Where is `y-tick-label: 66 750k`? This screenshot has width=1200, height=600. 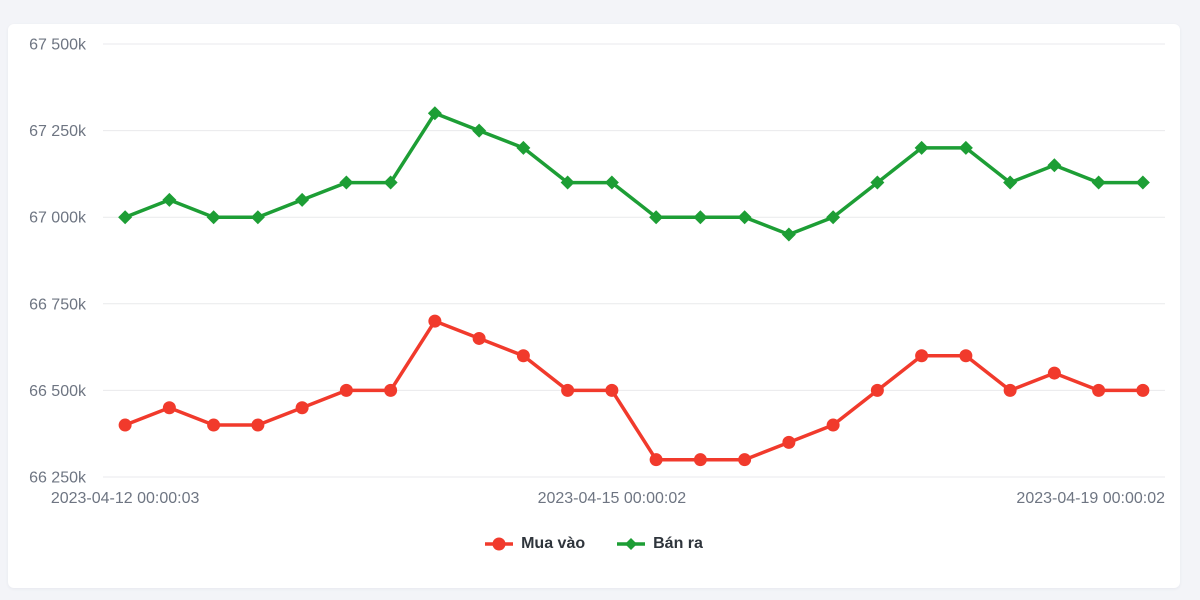
y-tick-label: 66 750k is located at coordinates (58, 304).